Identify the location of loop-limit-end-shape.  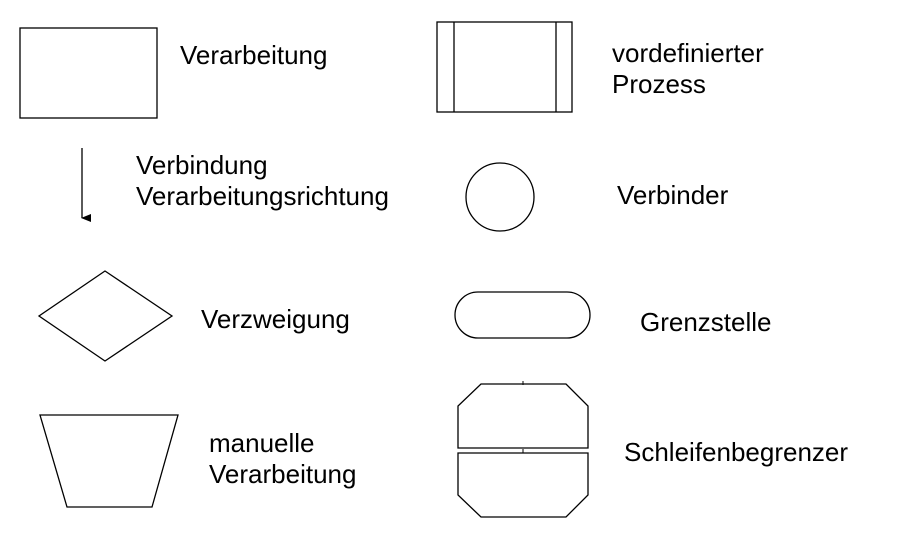
(523, 485).